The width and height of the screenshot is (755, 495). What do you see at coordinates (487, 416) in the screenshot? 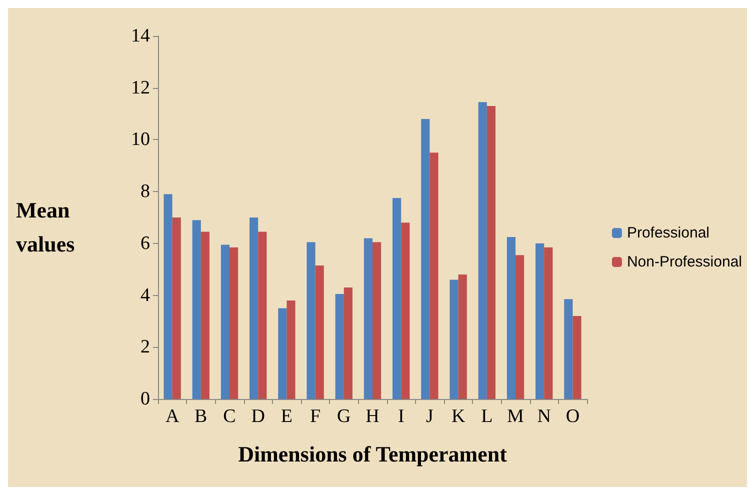
I see `x-tick-label: L` at bounding box center [487, 416].